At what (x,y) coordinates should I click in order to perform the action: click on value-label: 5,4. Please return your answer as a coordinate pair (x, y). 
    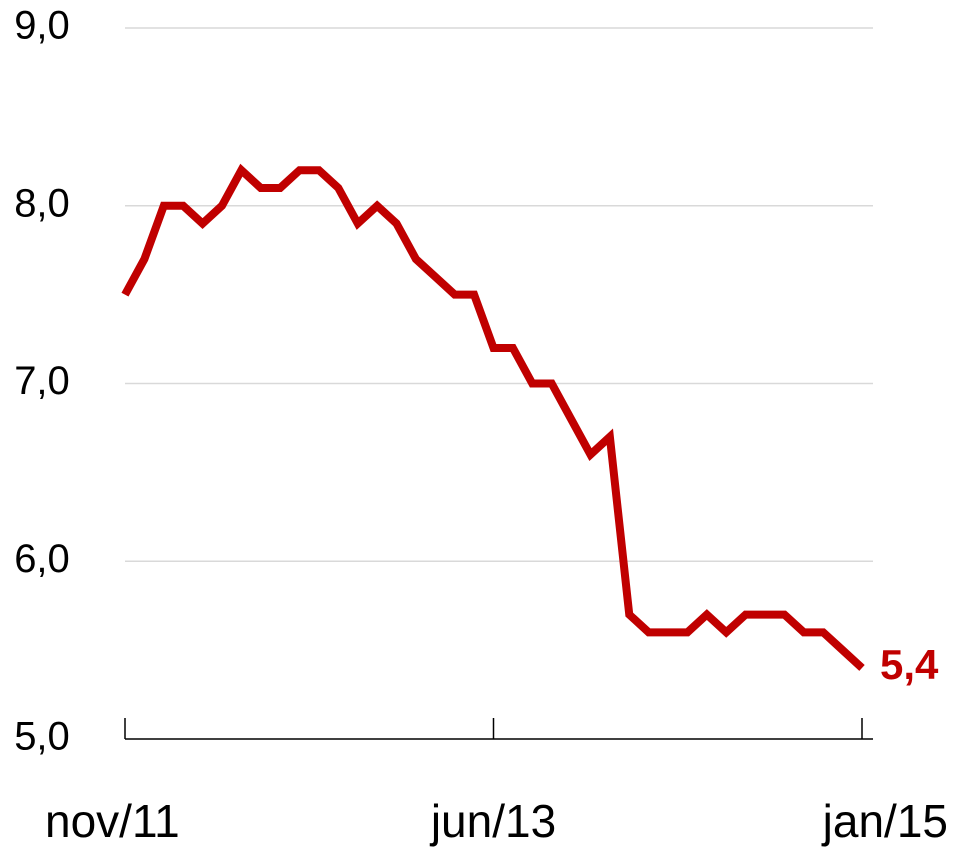
    Looking at the image, I should click on (909, 664).